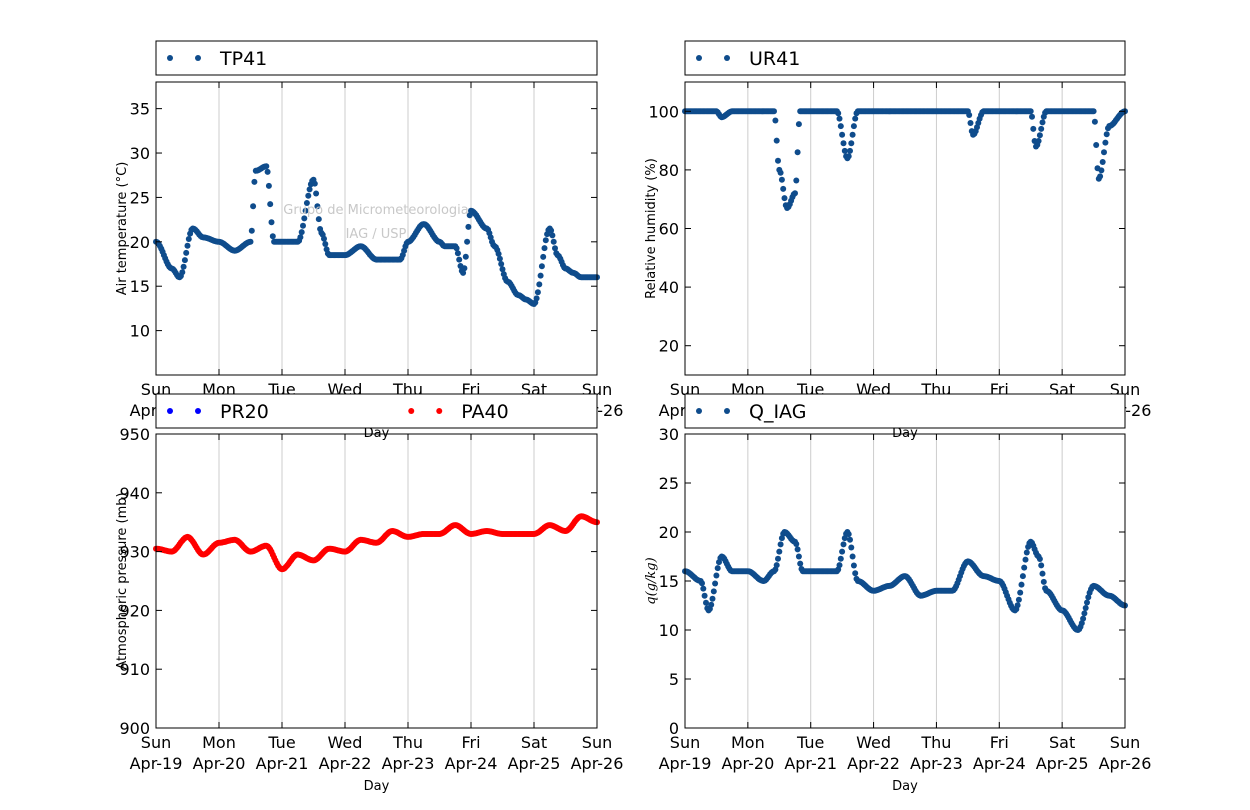 The width and height of the screenshot is (1250, 810). What do you see at coordinates (685, 742) in the screenshot?
I see `x-tick-label-day: Sun` at bounding box center [685, 742].